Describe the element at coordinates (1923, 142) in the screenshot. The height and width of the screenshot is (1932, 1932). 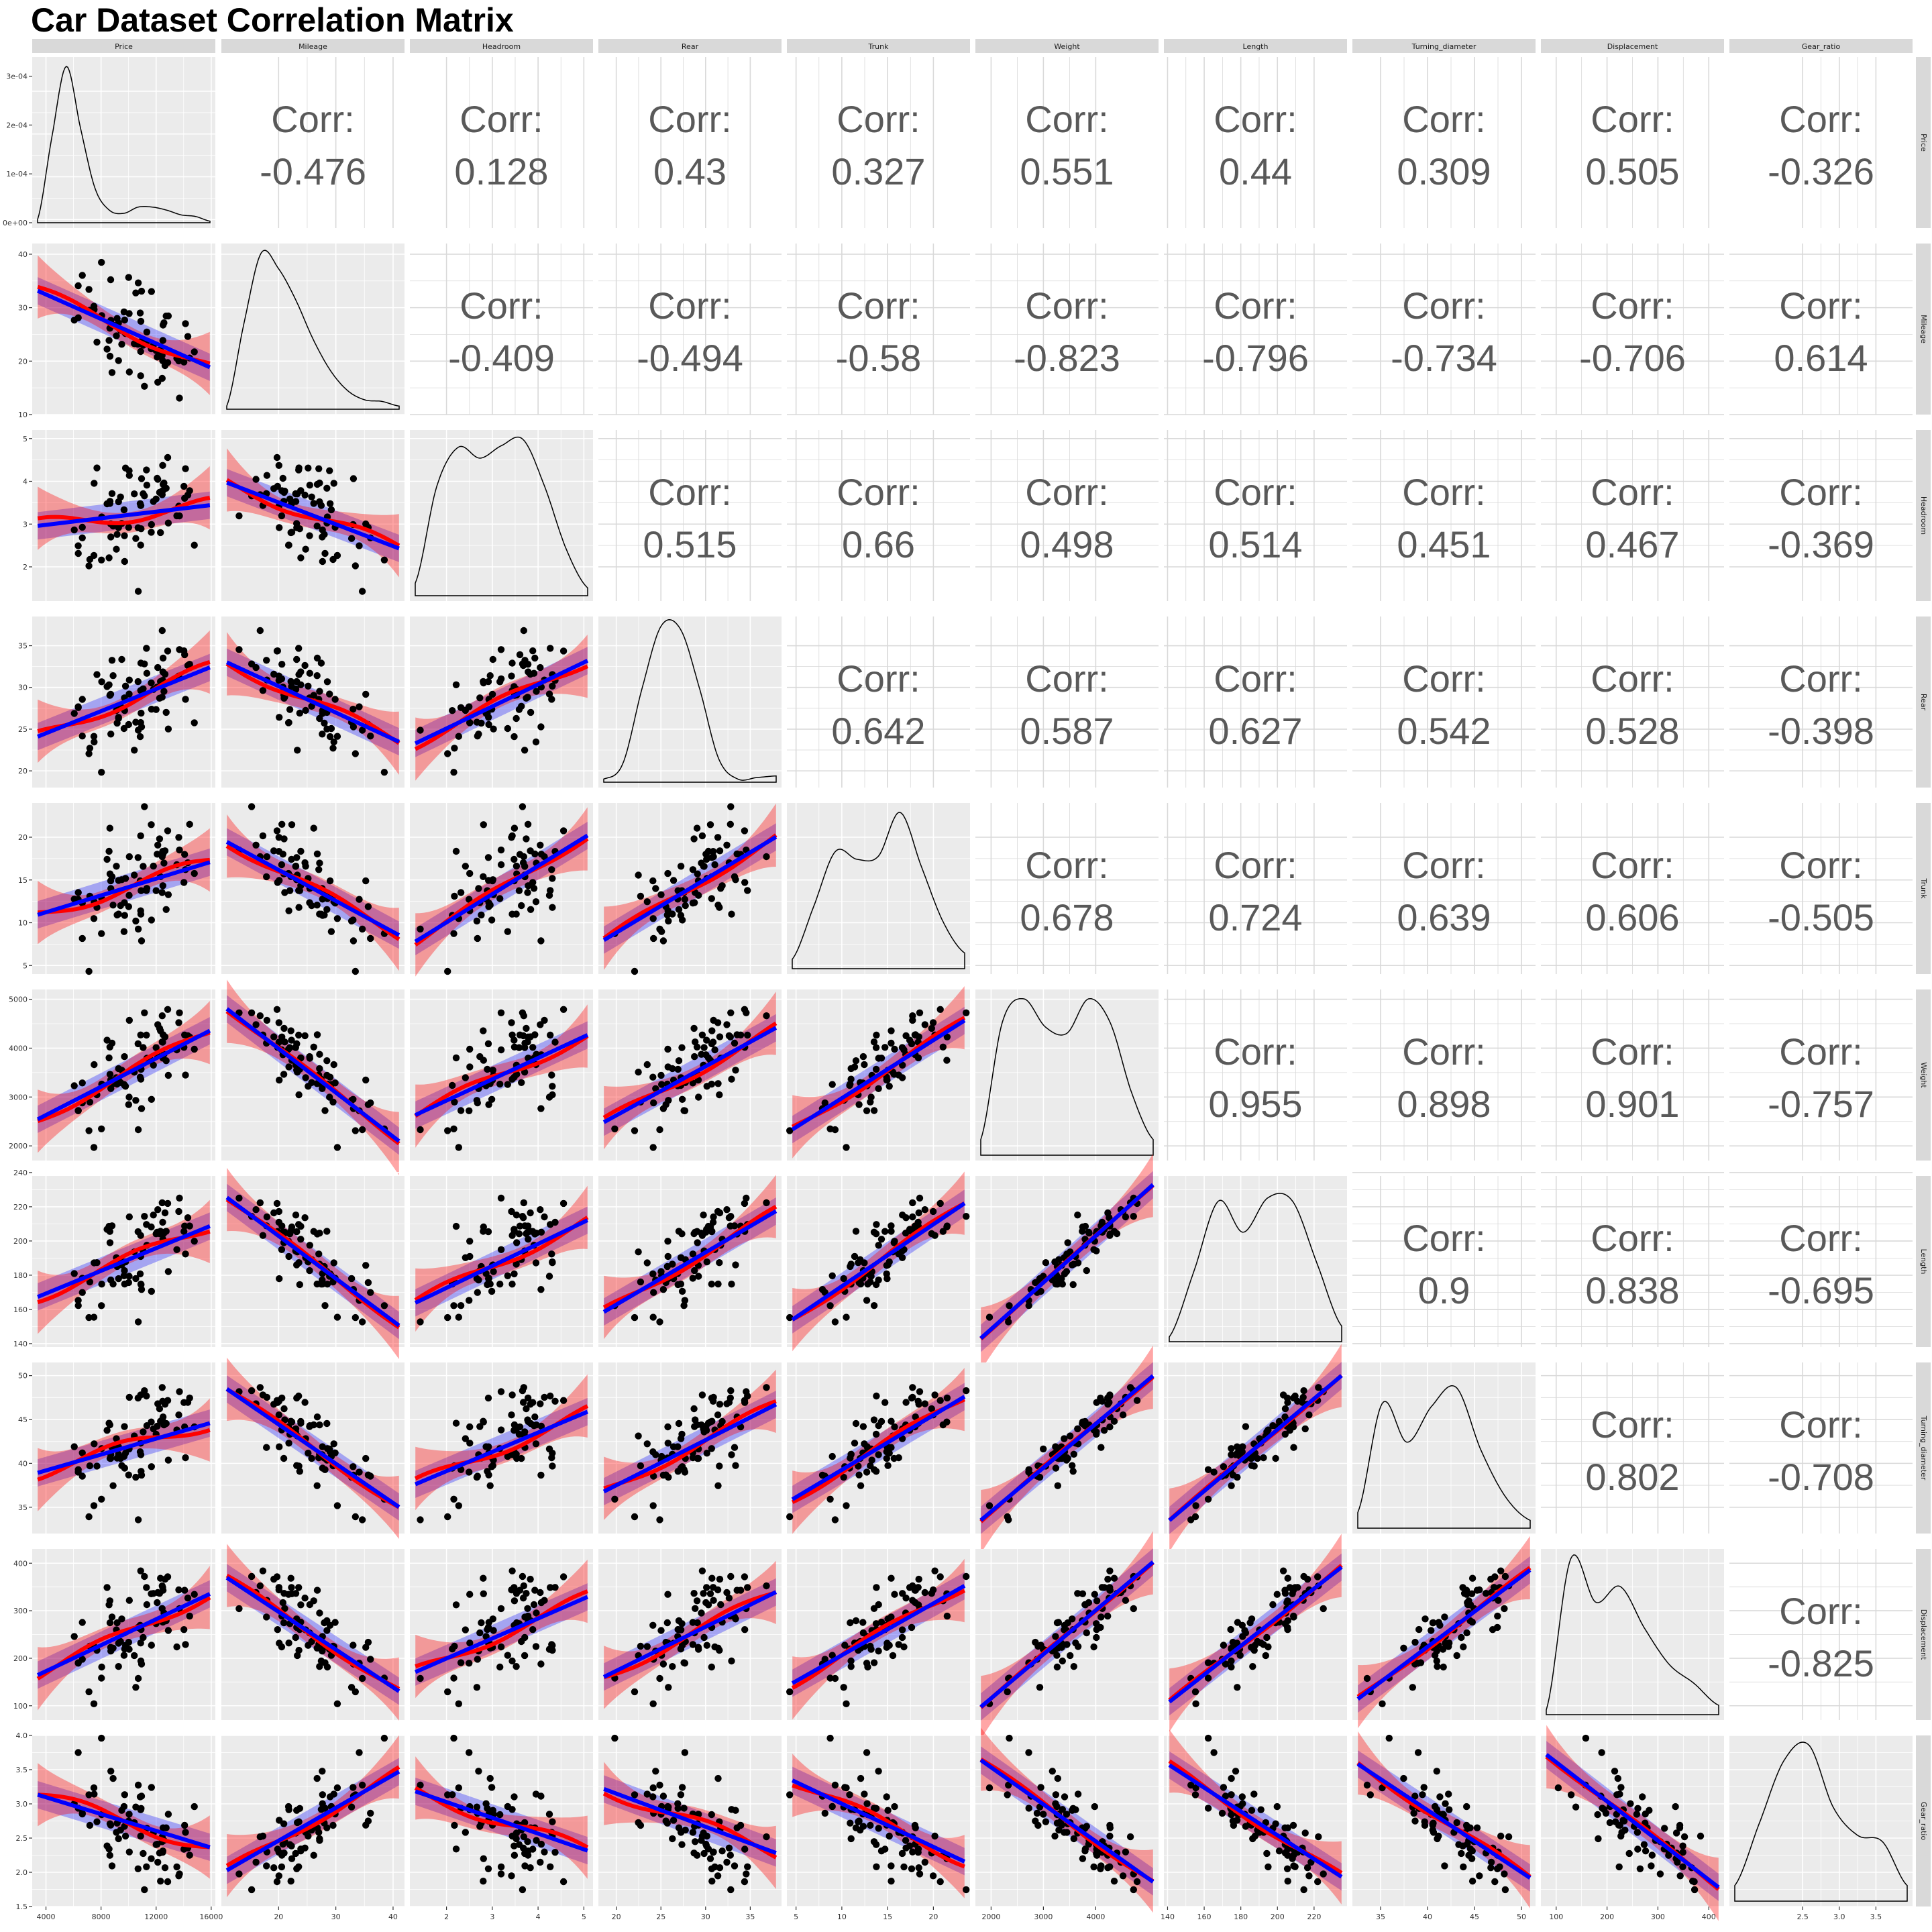
I see `strip-right-price` at that location.